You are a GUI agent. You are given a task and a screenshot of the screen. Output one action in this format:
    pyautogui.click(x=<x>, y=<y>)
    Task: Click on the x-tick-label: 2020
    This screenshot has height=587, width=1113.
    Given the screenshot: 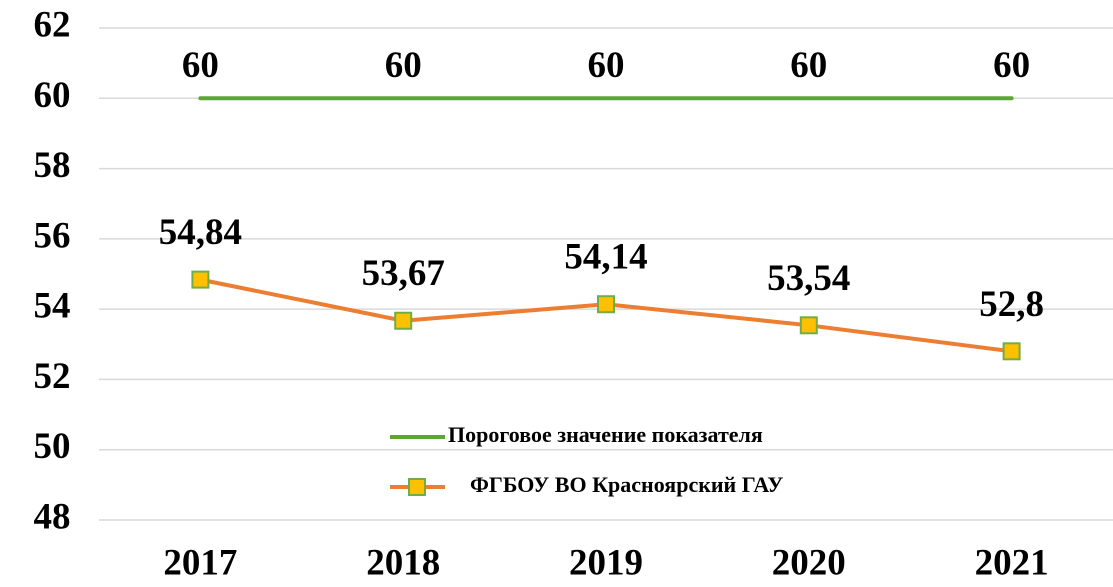 What is the action you would take?
    pyautogui.click(x=809, y=562)
    